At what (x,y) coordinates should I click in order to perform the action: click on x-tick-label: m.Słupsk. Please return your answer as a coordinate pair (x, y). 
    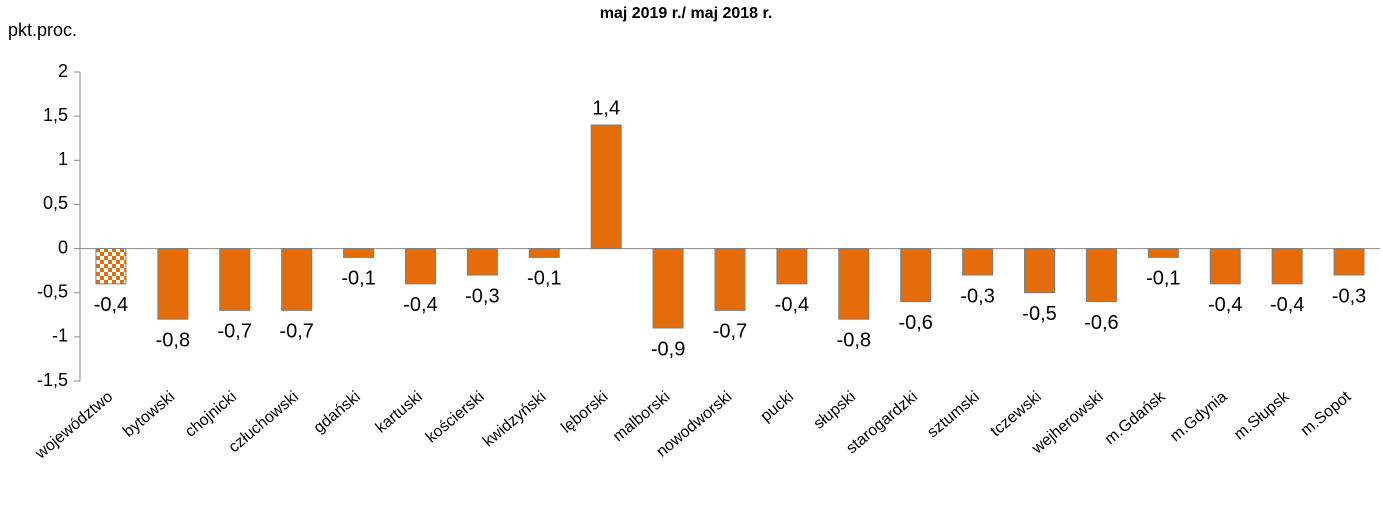
    Looking at the image, I should click on (1262, 416).